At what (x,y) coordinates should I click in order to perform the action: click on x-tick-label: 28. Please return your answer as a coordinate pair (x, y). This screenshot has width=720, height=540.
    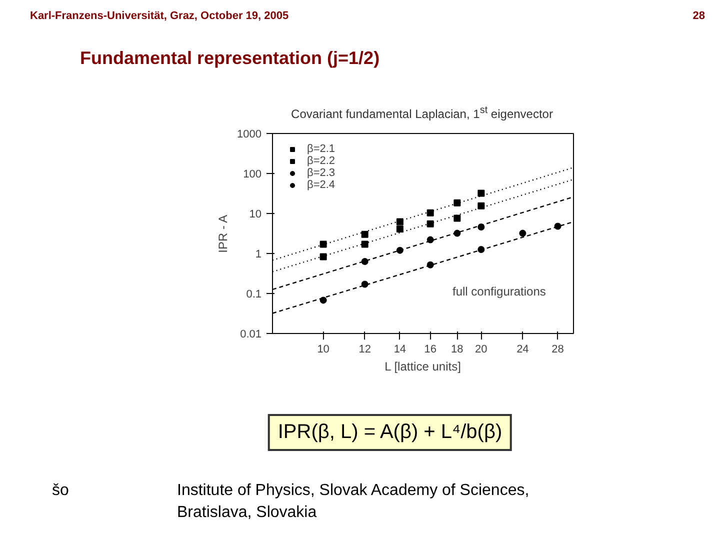
    Looking at the image, I should click on (558, 350).